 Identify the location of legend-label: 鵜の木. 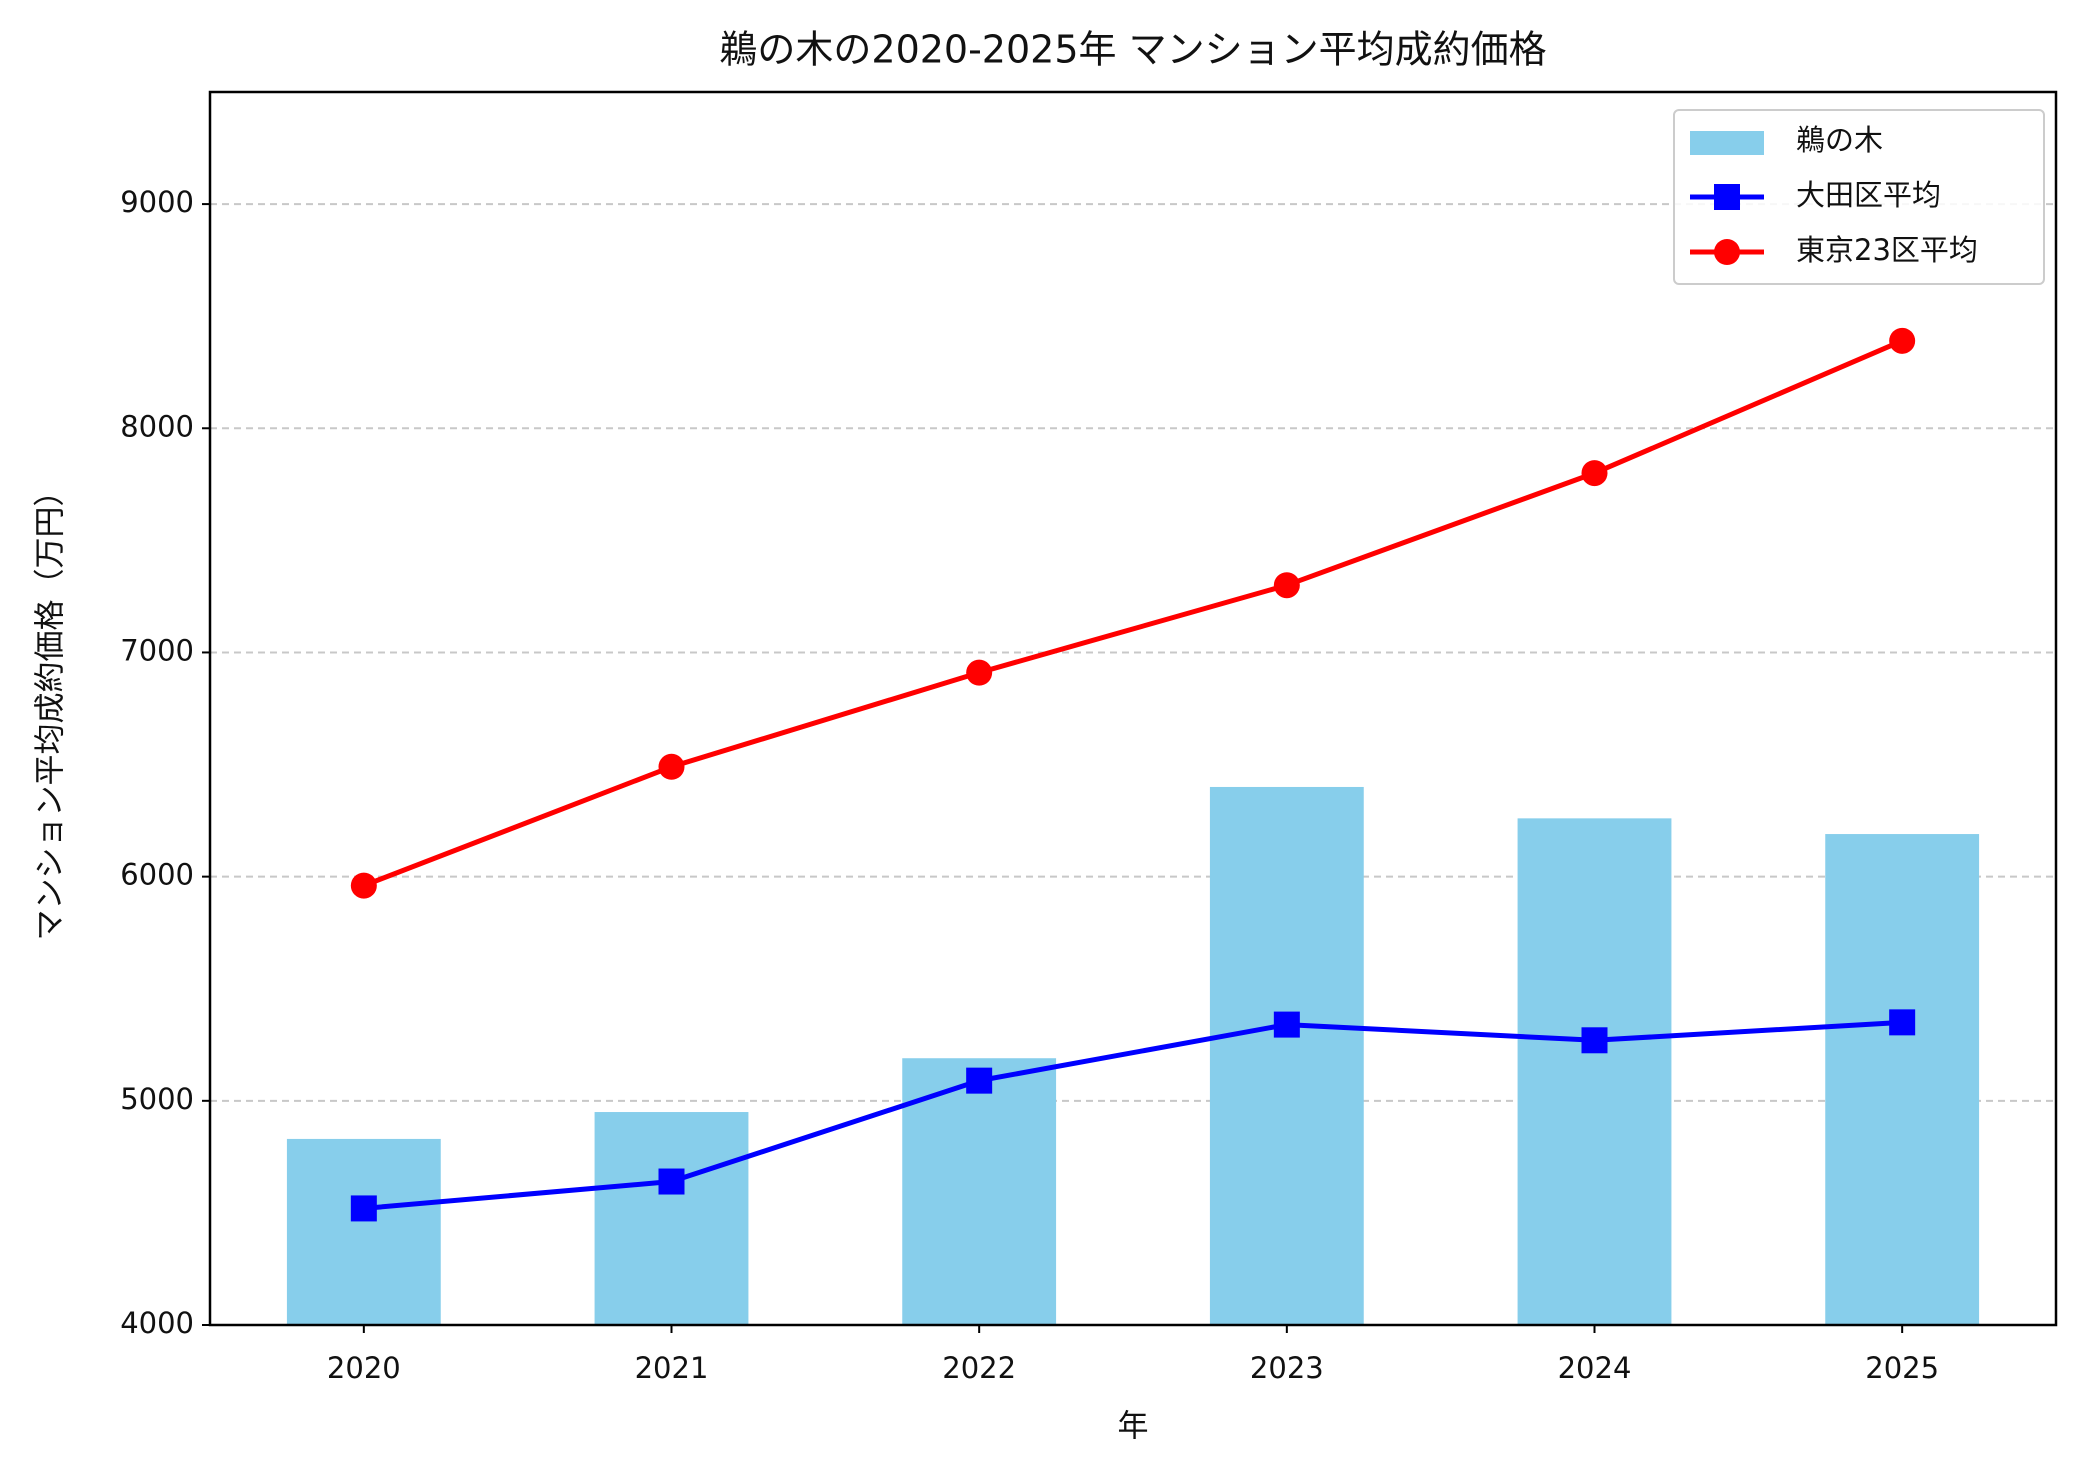
(1839, 140).